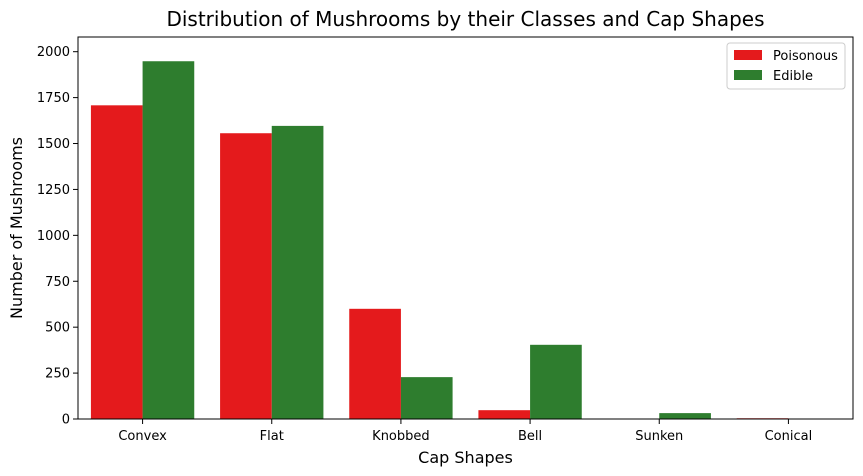  What do you see at coordinates (426, 398) in the screenshot?
I see `bar-edible-knobbed` at bounding box center [426, 398].